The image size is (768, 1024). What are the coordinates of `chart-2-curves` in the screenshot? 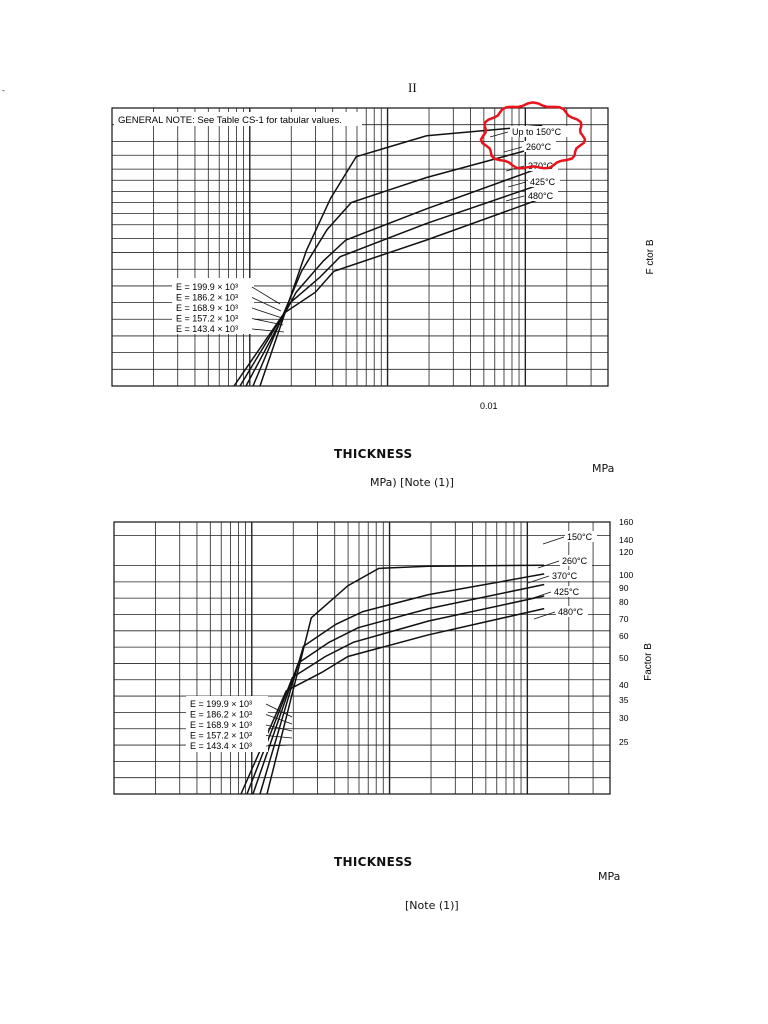 It's located at (392, 679).